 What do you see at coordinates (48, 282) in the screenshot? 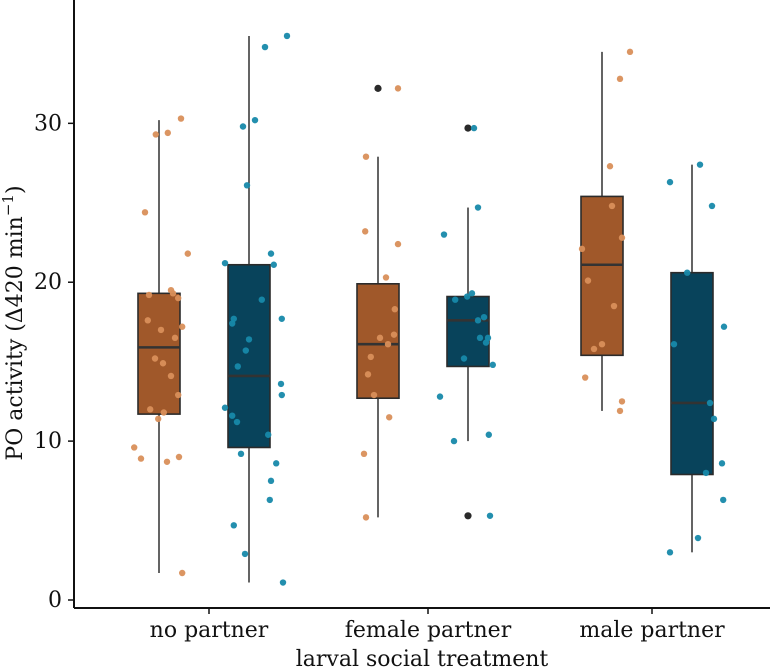
I see `y-tick-label: 20` at bounding box center [48, 282].